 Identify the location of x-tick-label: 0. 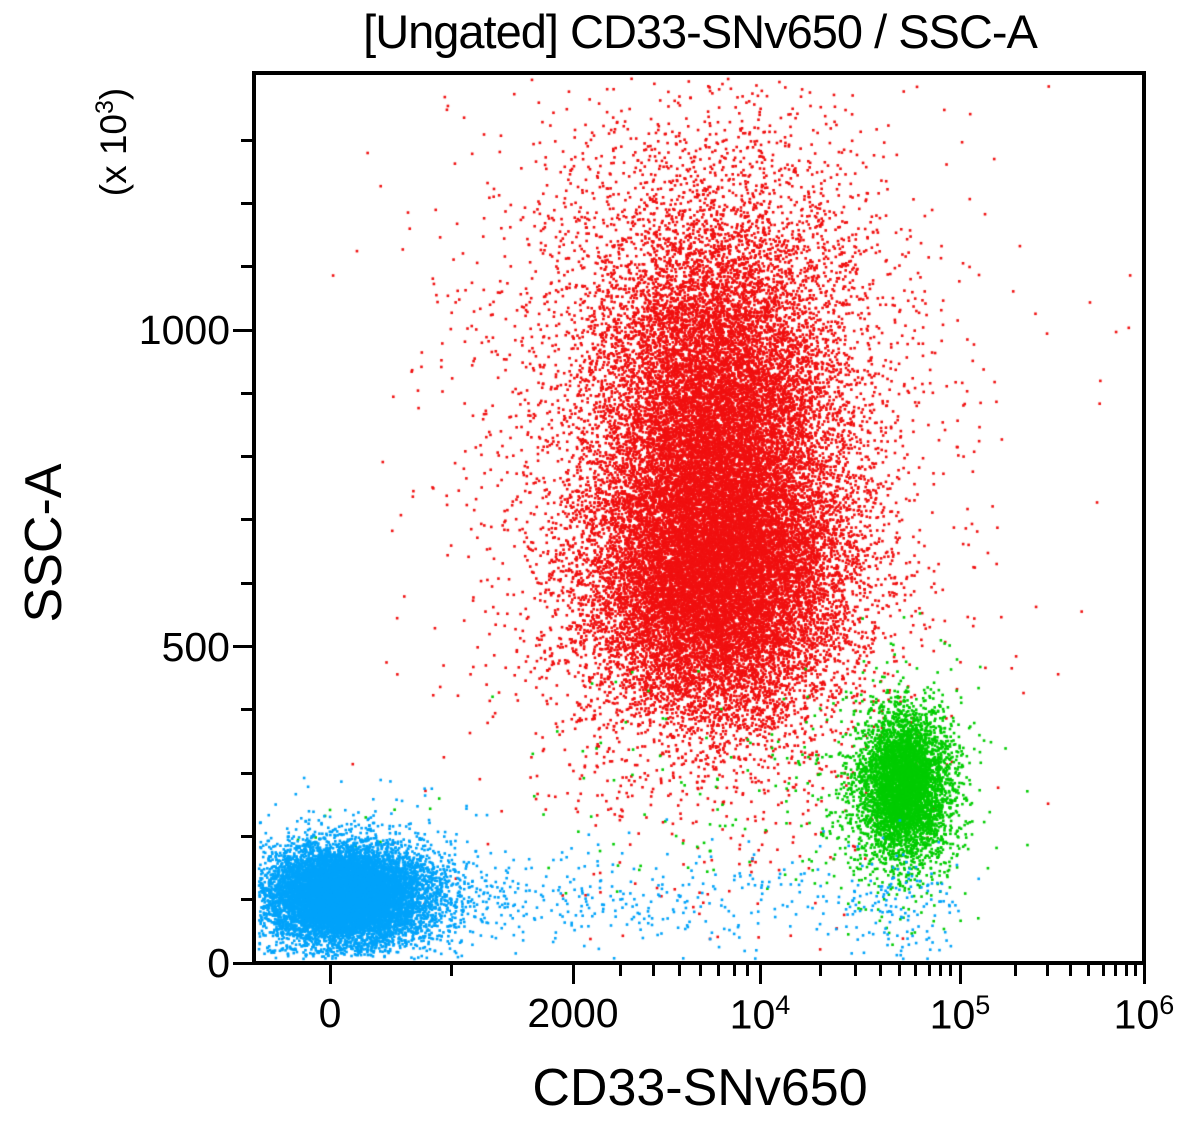
(330, 1013).